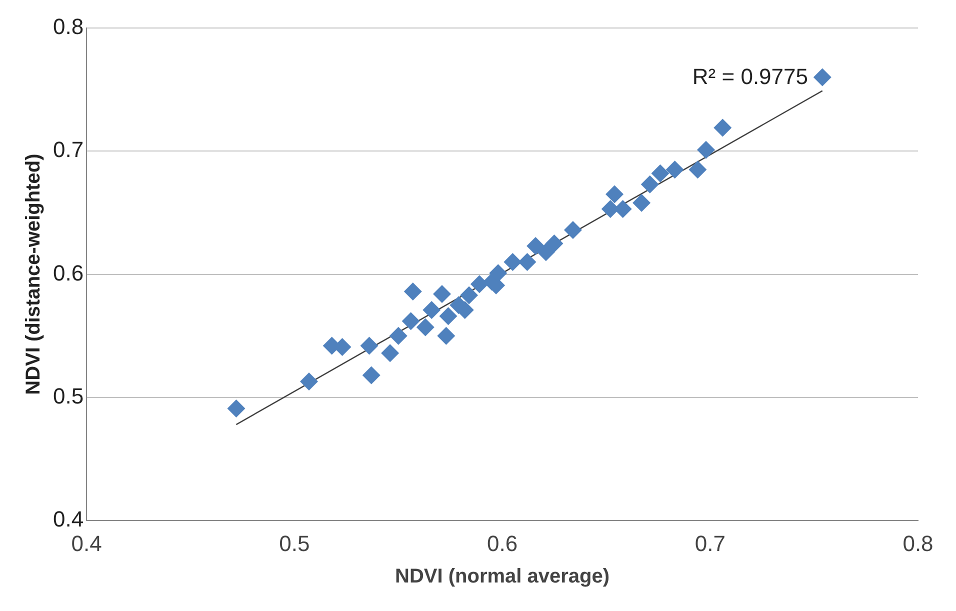 This screenshot has width=956, height=611. What do you see at coordinates (502, 577) in the screenshot?
I see `x-axis-title: NDVI (normal average)` at bounding box center [502, 577].